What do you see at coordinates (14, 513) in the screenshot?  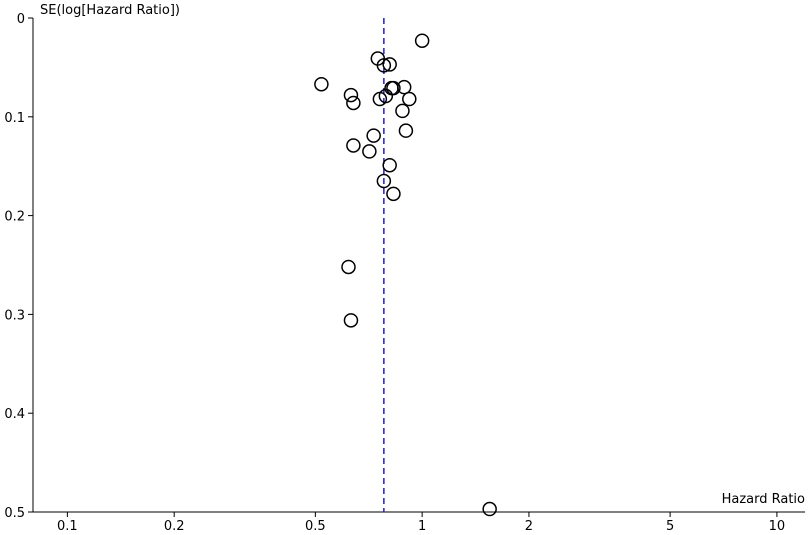 I see `y-tick-label: 0.5` at bounding box center [14, 513].